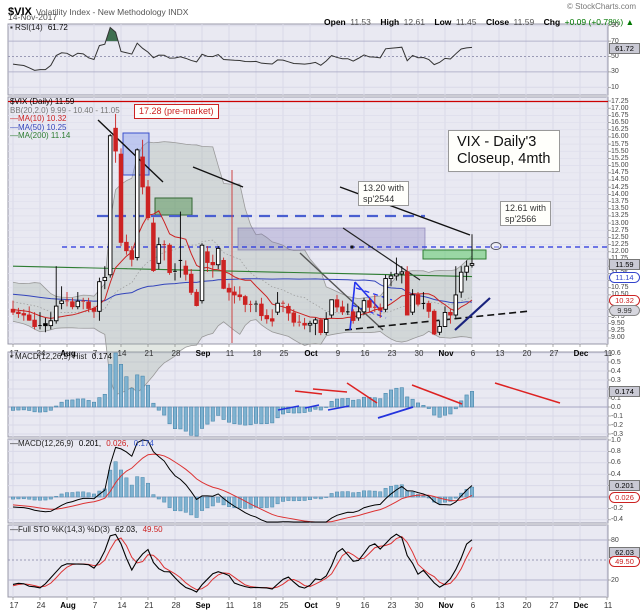 The height and width of the screenshot is (614, 640). I want to click on sto-label: —Full STO %K(14,3) %D(3), so click(60, 529).